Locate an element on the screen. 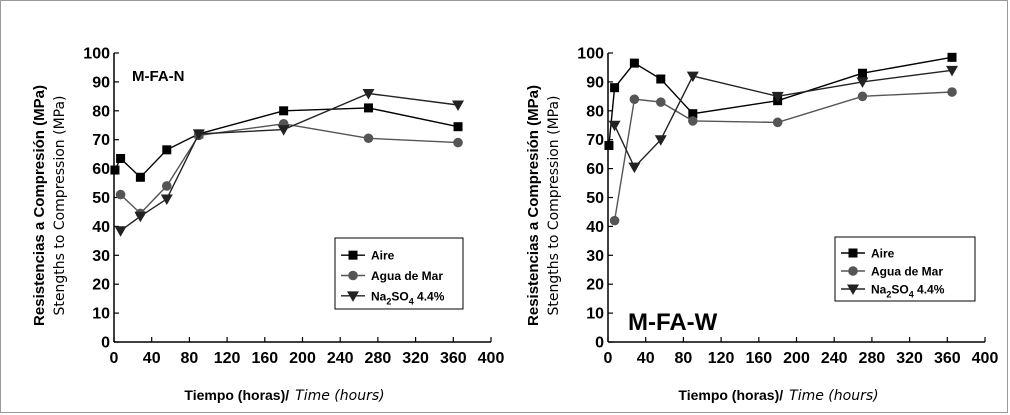 Image resolution: width=1010 pixels, height=415 pixels. y-tick-label: 50 is located at coordinates (101, 198).